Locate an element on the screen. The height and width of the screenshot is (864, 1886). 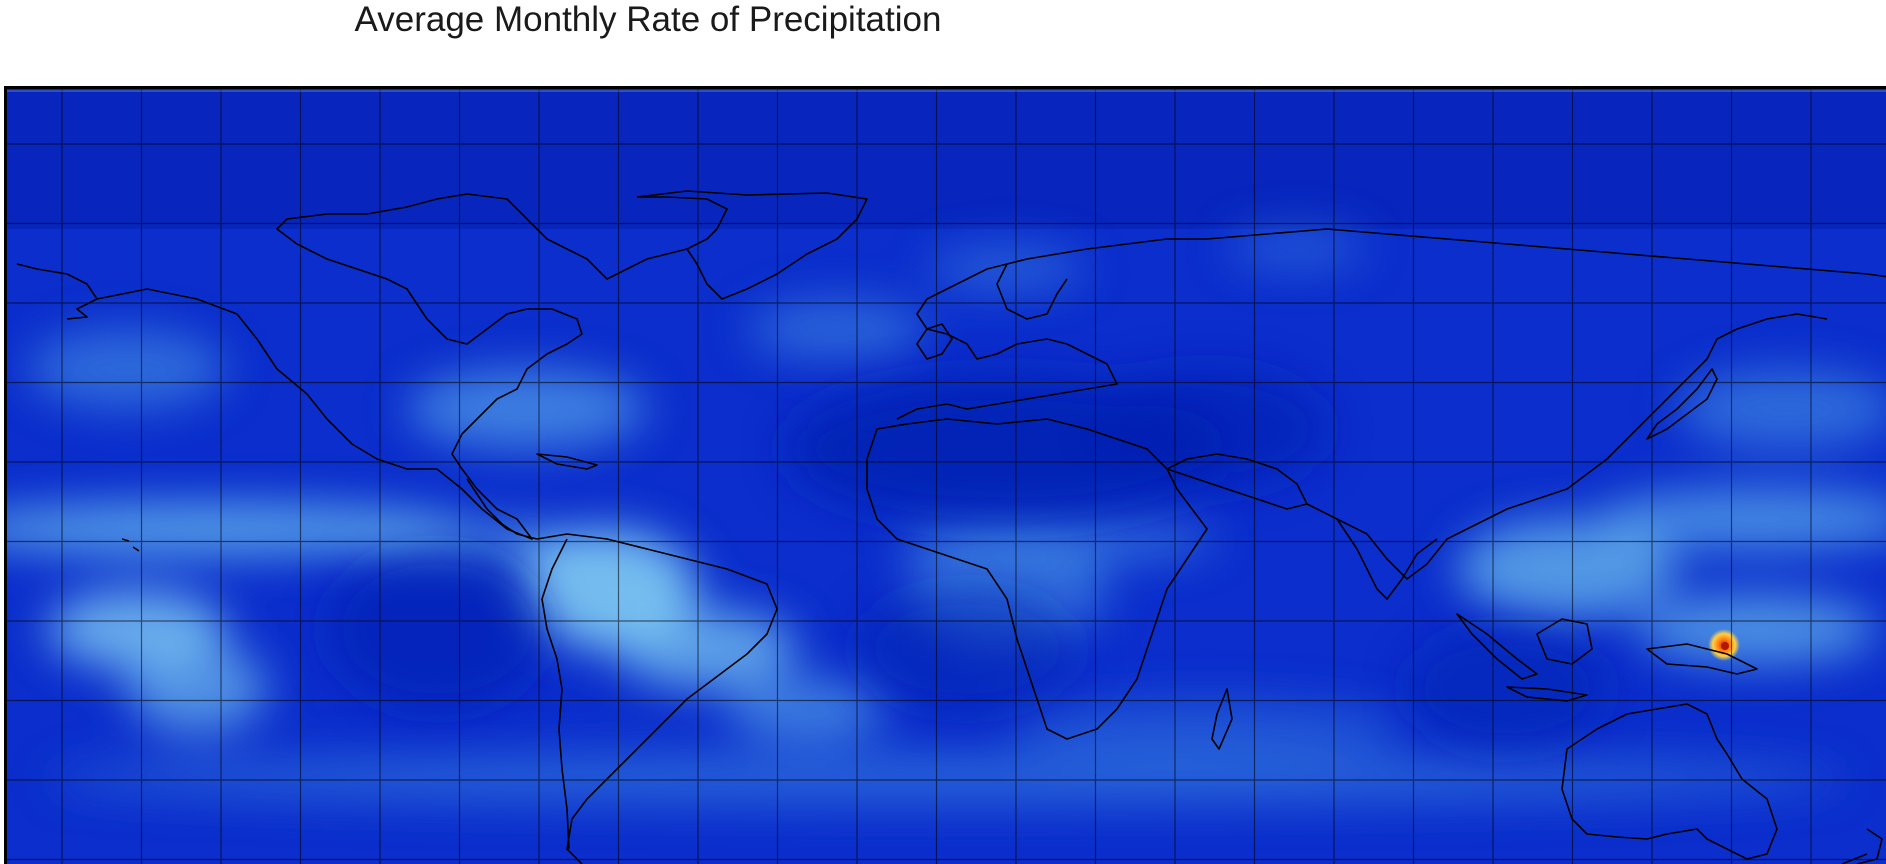
coast-madagascar is located at coordinates (1222, 719).